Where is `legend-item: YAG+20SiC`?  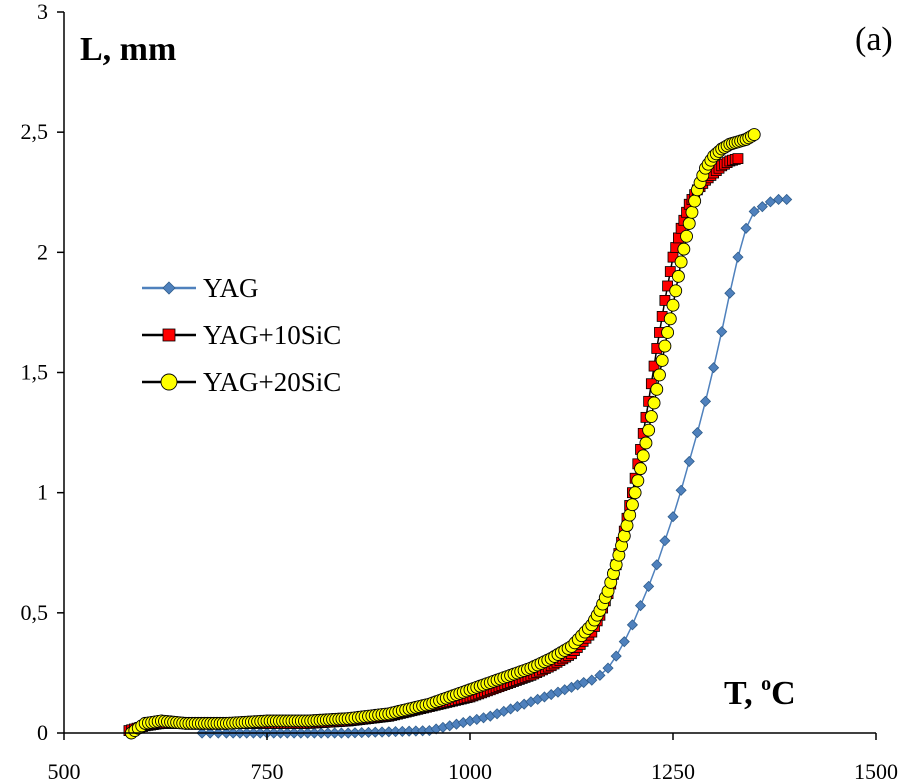 legend-item: YAG+20SiC is located at coordinates (241, 382).